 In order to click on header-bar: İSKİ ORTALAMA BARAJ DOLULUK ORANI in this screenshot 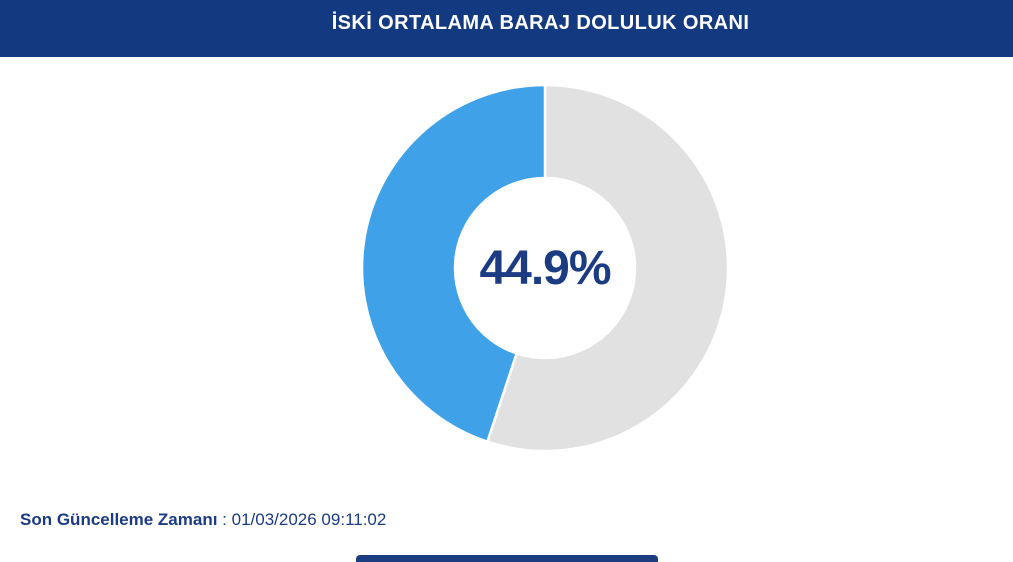, I will do `click(506, 28)`.